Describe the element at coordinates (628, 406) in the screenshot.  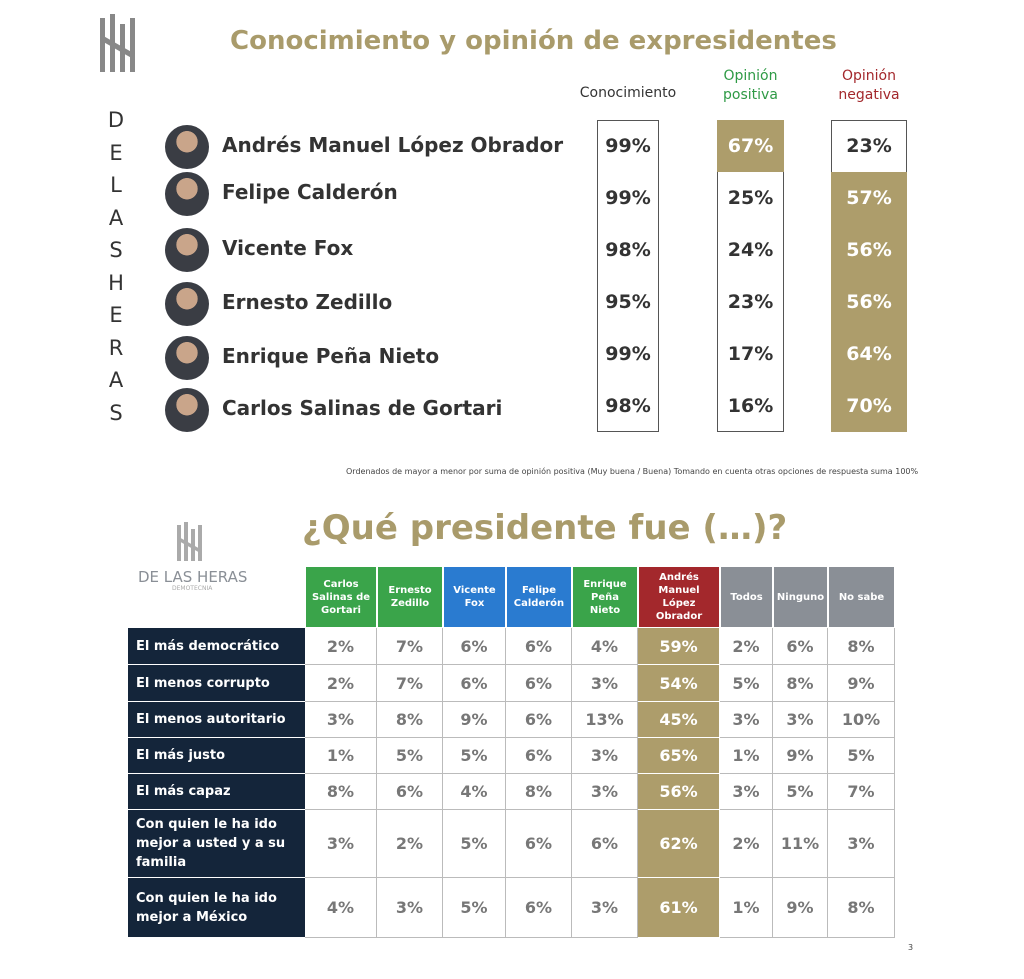
I see `value-cell: 98%` at that location.